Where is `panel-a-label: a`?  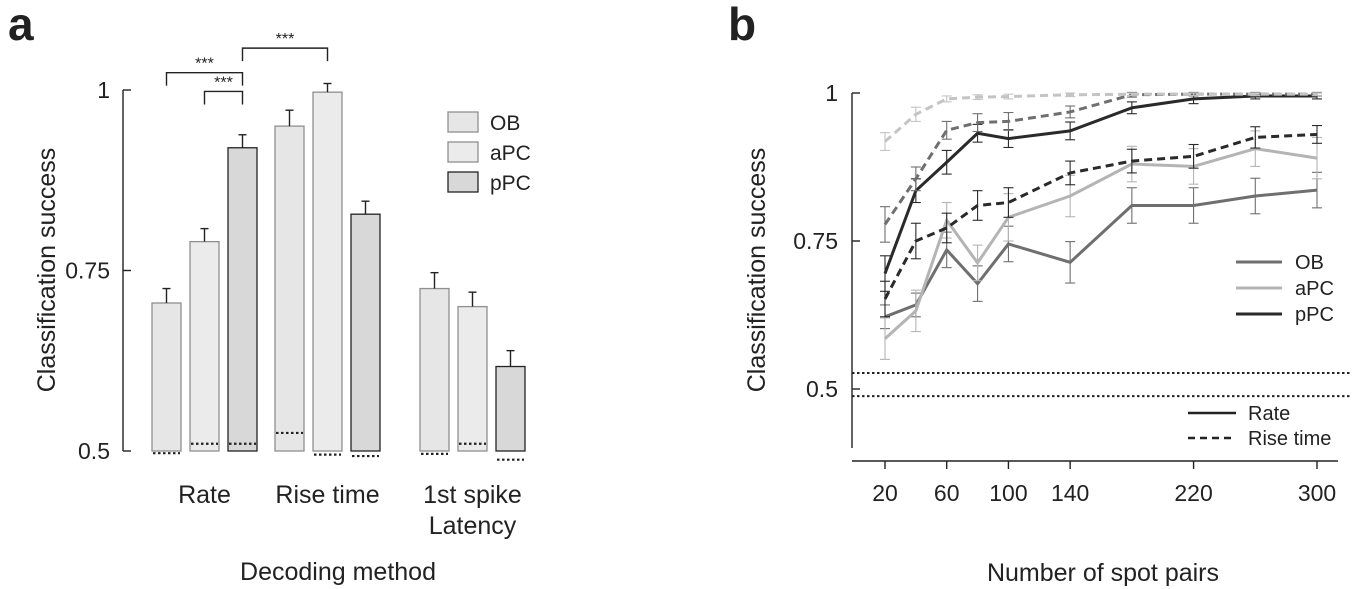 panel-a-label: a is located at coordinates (21, 25).